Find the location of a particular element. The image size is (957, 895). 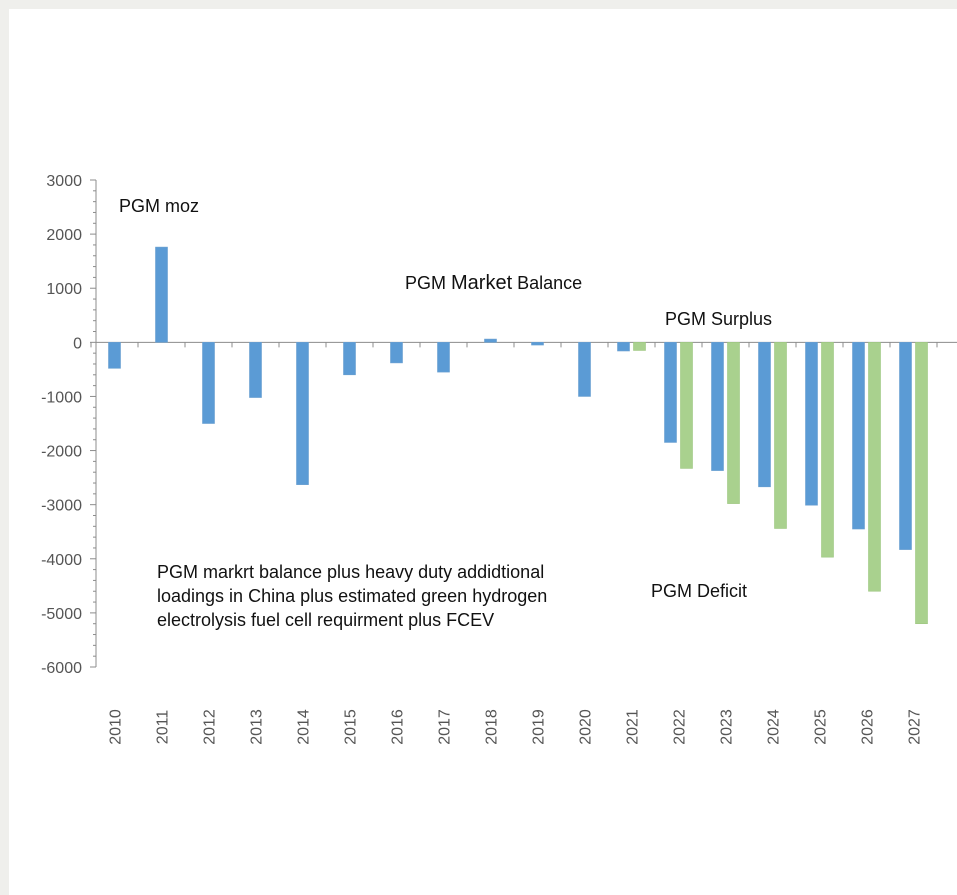

x-tick-label: 2023 is located at coordinates (727, 727).